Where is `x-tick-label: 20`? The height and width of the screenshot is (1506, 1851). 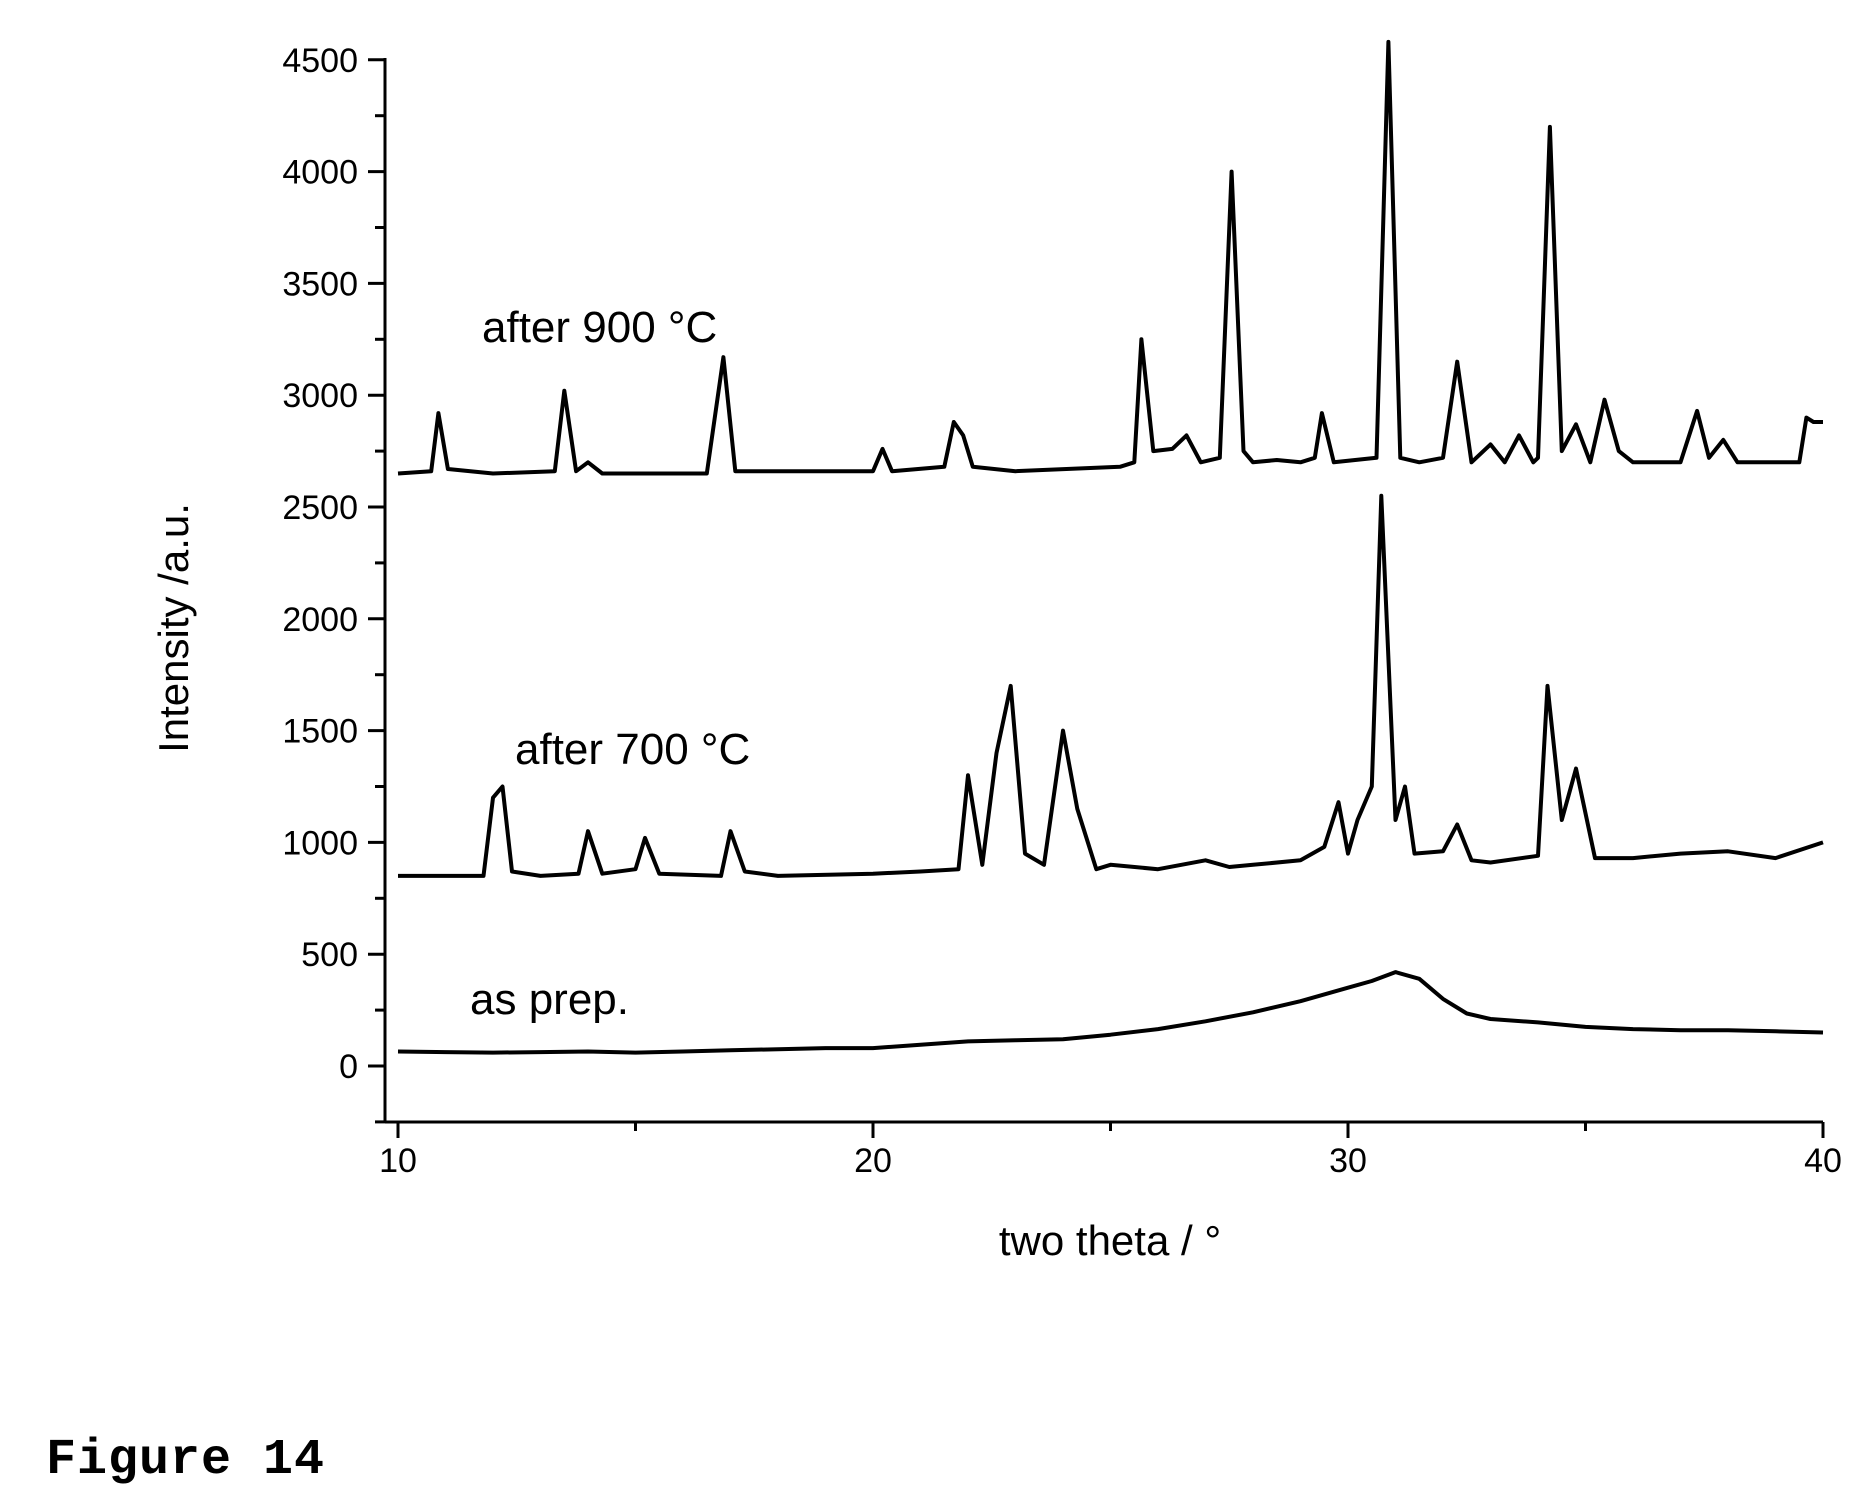
x-tick-label: 20 is located at coordinates (873, 1161).